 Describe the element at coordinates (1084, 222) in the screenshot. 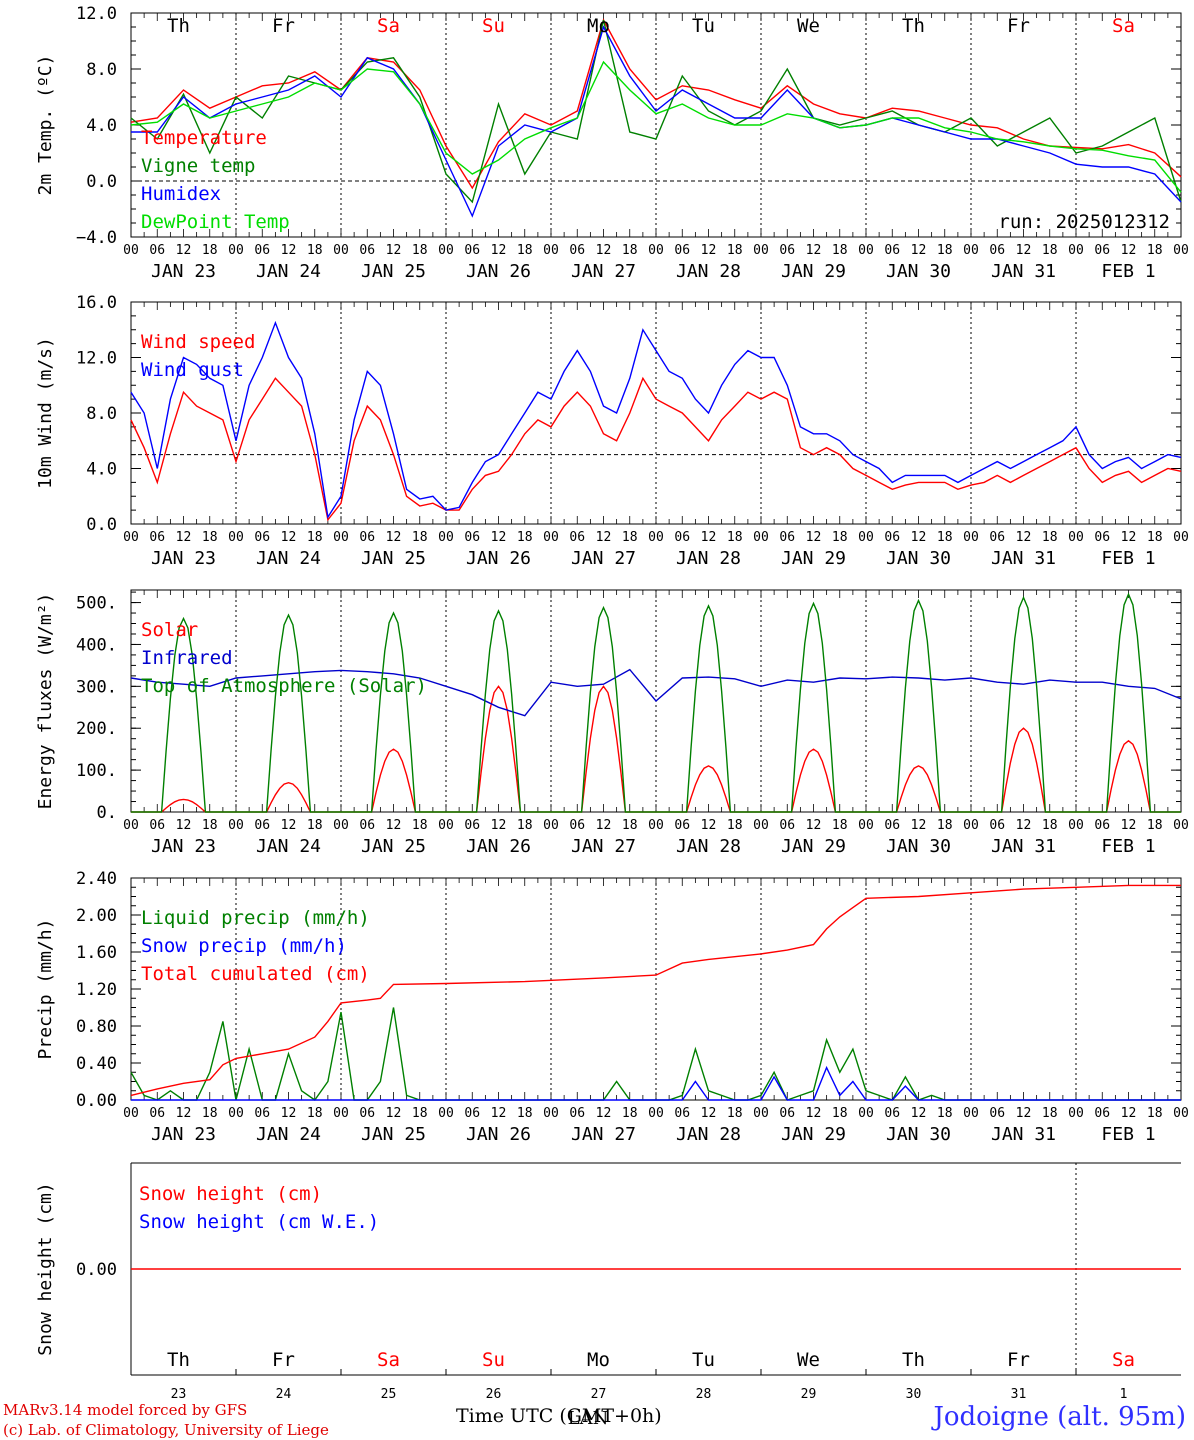

I see `run-annotation: run: 2025012312` at that location.